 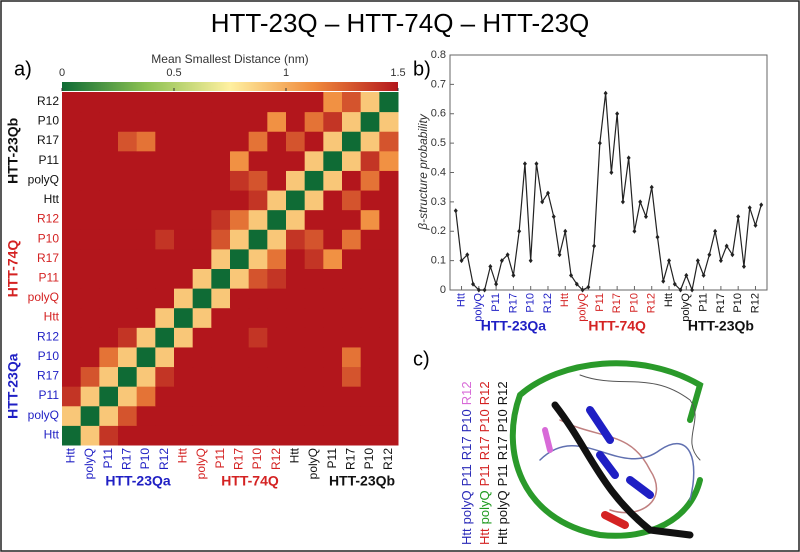 What do you see at coordinates (351, 459) in the screenshot?
I see `x-tick-label: R17` at bounding box center [351, 459].